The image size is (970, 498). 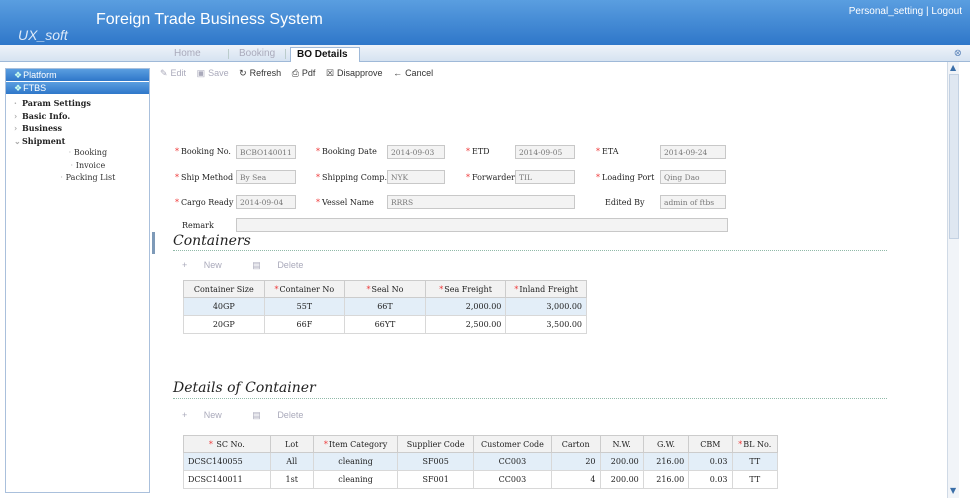 I want to click on booking-date-field: 2014-09-03, so click(x=416, y=152).